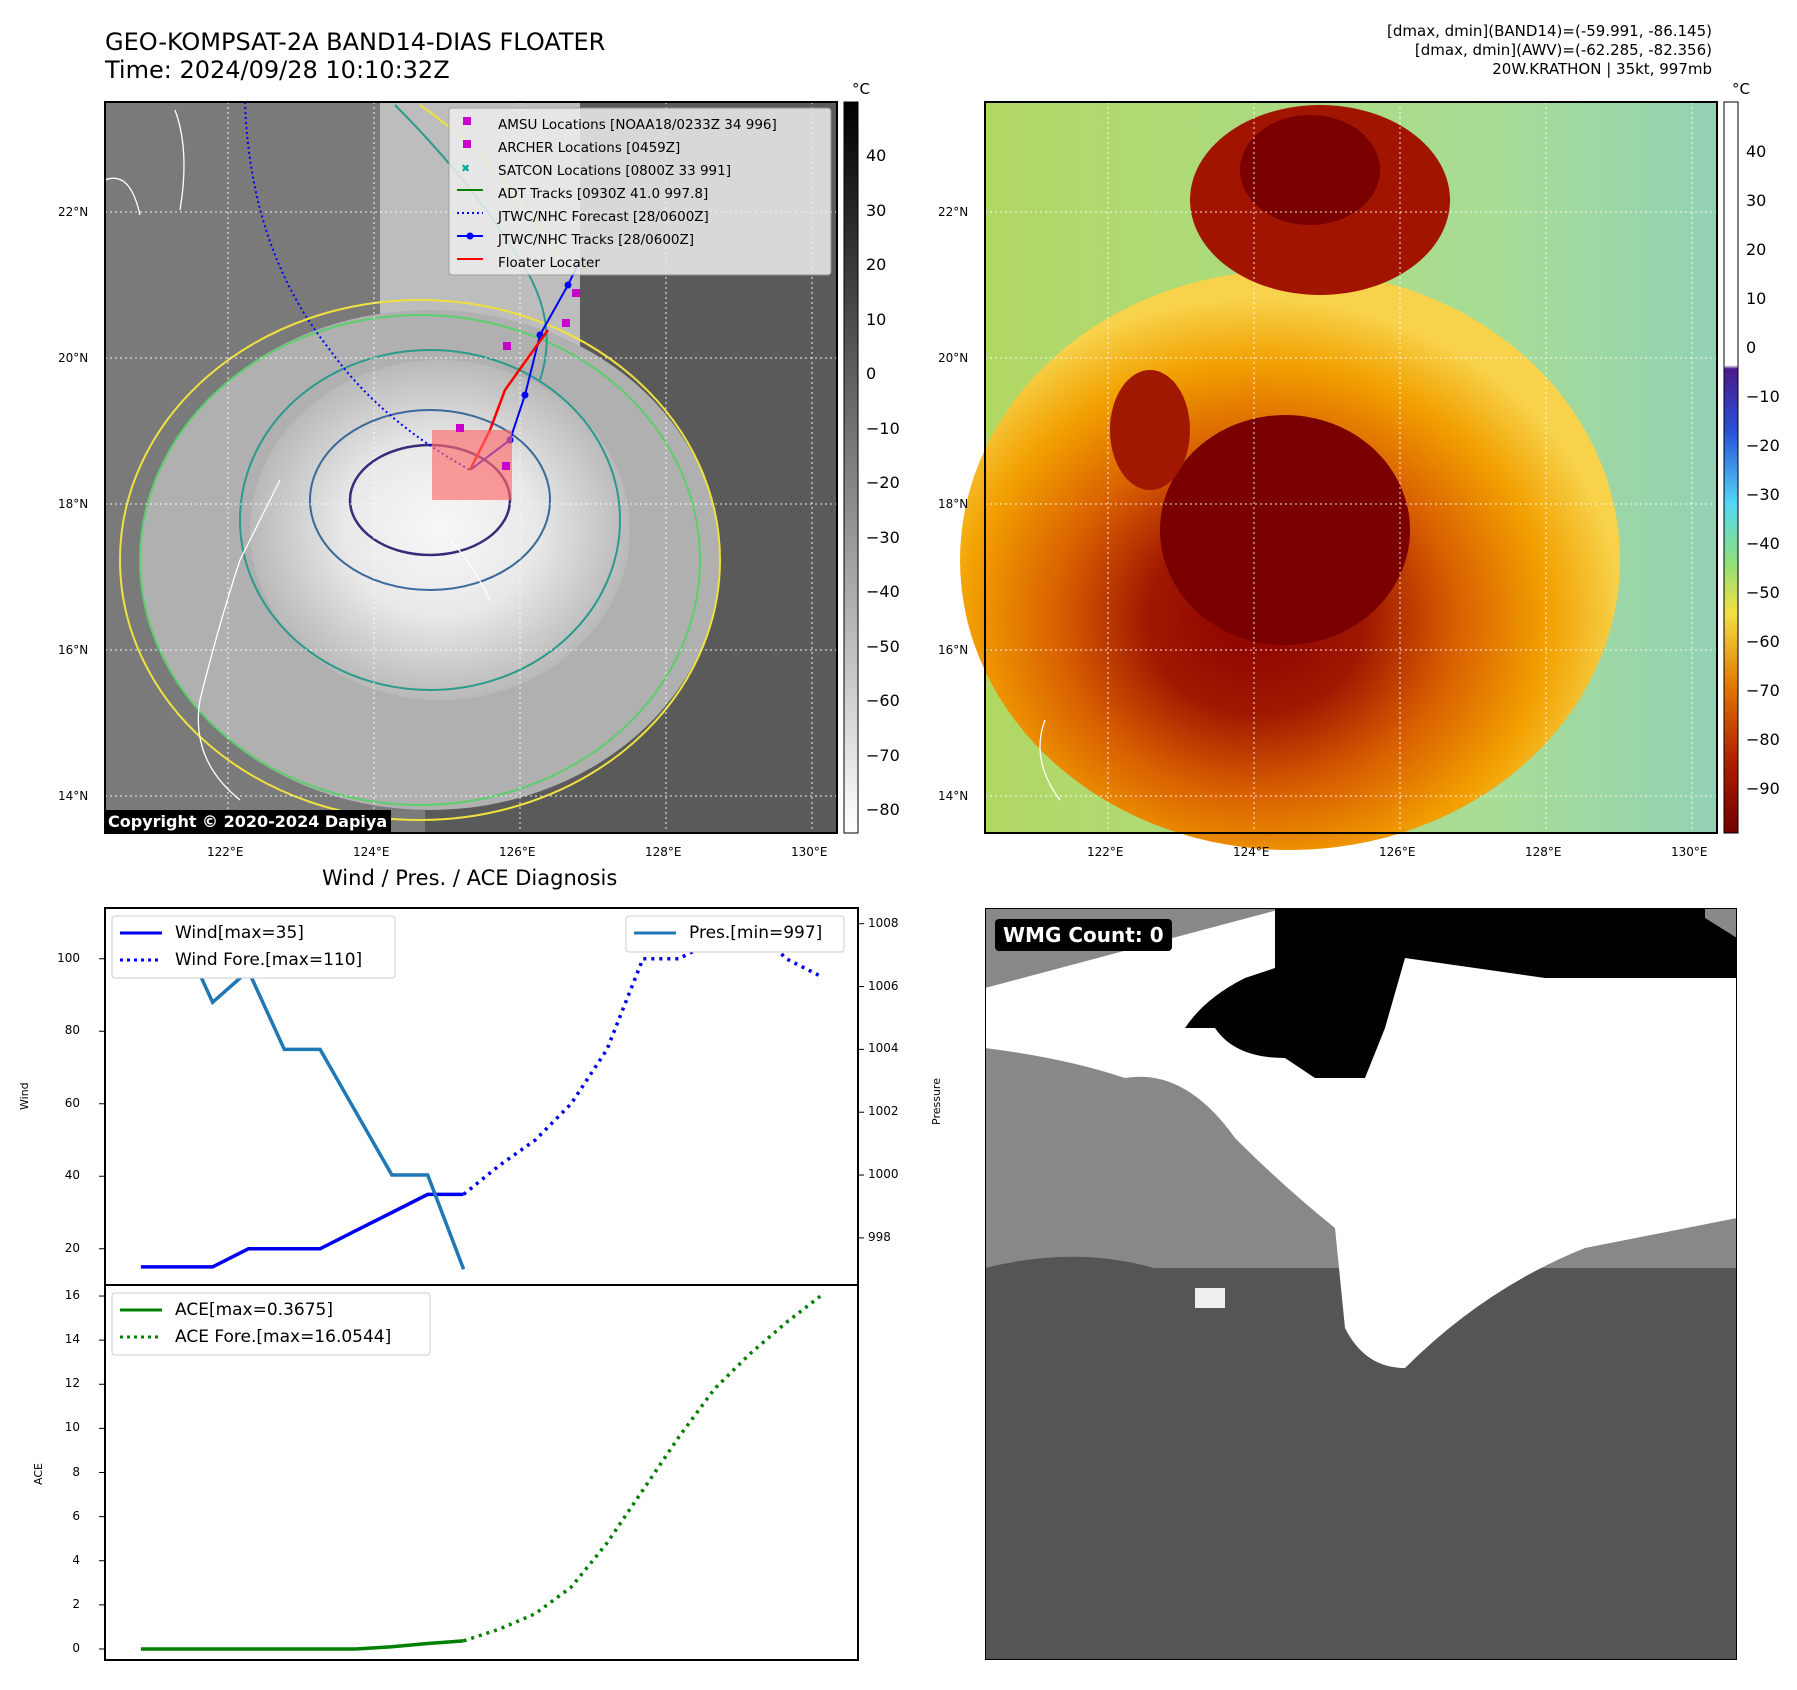 This screenshot has width=1797, height=1690. I want to click on colorbar-left-tick: 10, so click(876, 319).